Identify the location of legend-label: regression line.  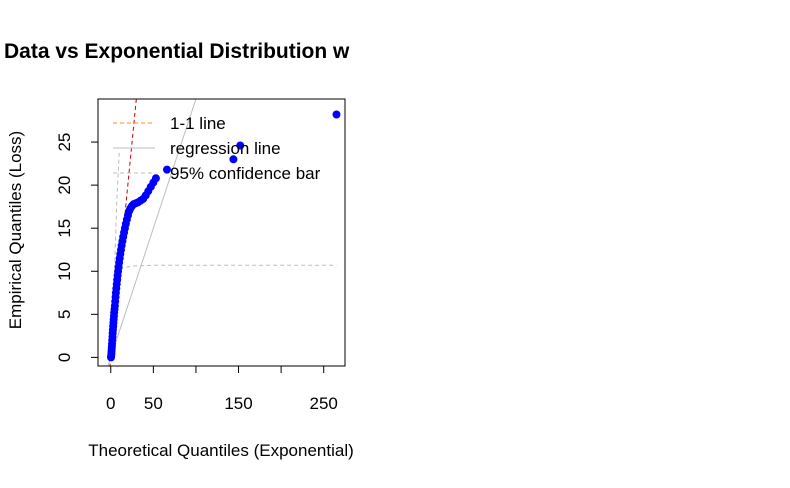
(225, 148).